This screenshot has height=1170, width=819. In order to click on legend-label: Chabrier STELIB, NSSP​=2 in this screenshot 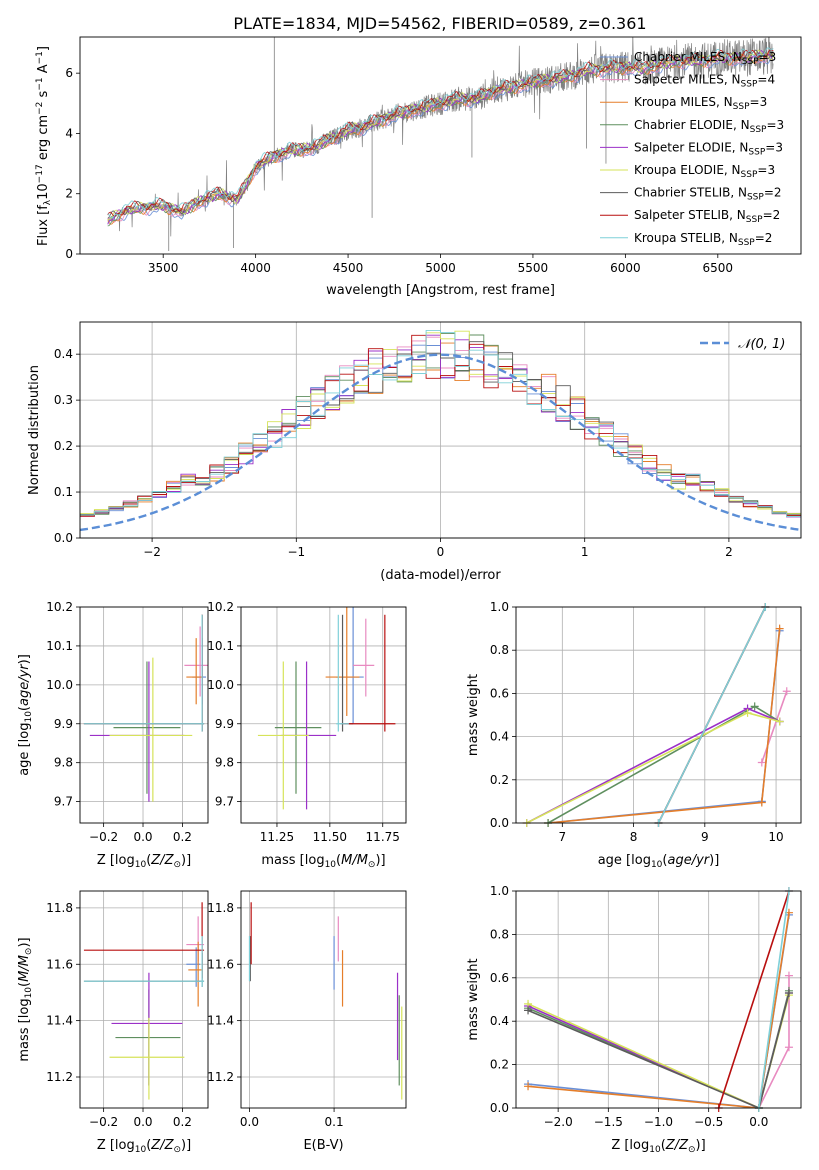, I will do `click(708, 194)`.